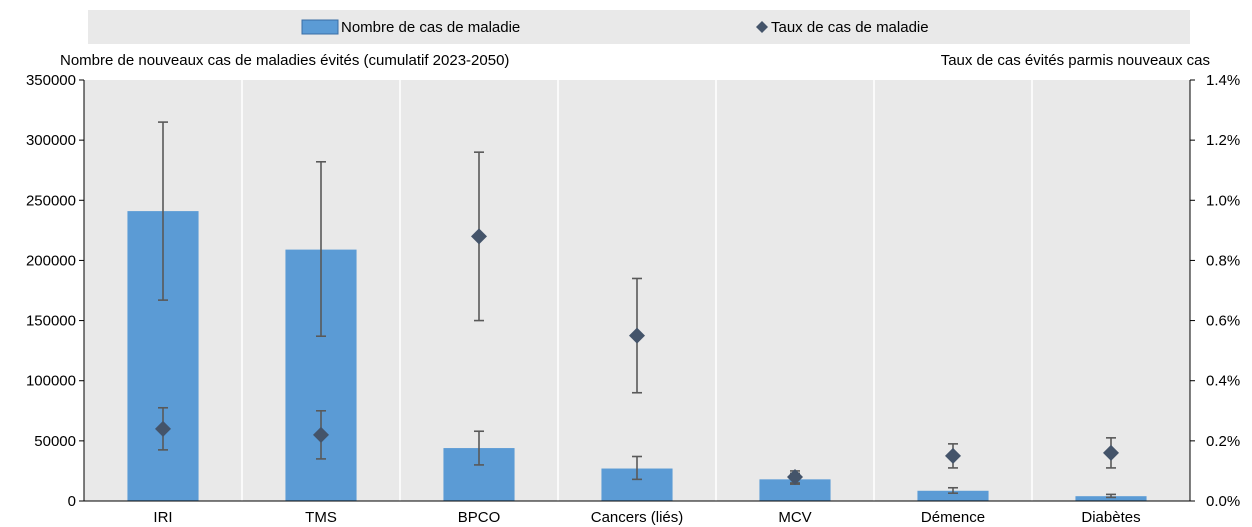 The height and width of the screenshot is (527, 1252). Describe the element at coordinates (51, 140) in the screenshot. I see `left-tick-label: 300000` at that location.